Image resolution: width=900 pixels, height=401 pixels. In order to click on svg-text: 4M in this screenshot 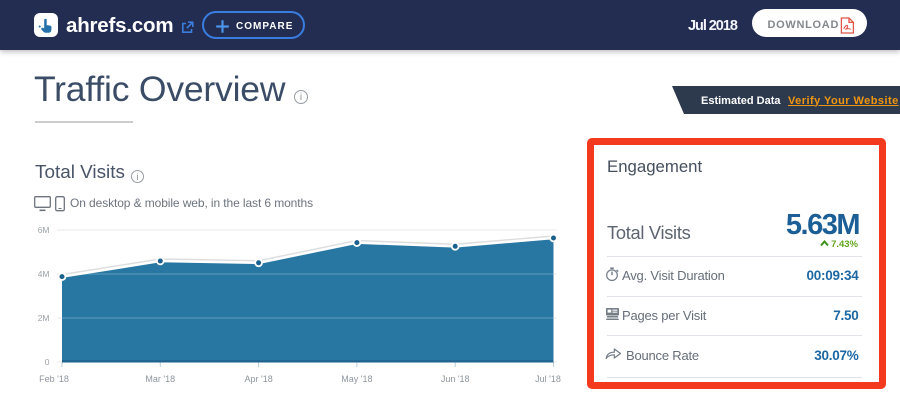, I will do `click(44, 274)`.